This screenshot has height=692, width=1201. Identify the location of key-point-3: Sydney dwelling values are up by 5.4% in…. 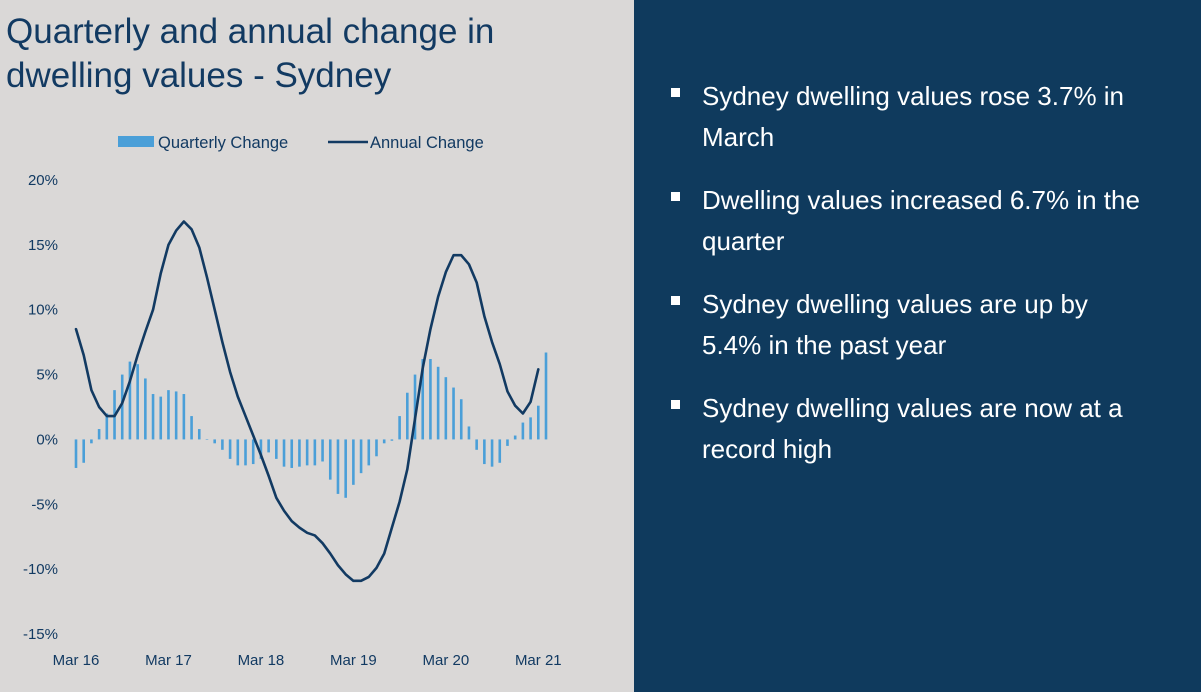
(928, 325).